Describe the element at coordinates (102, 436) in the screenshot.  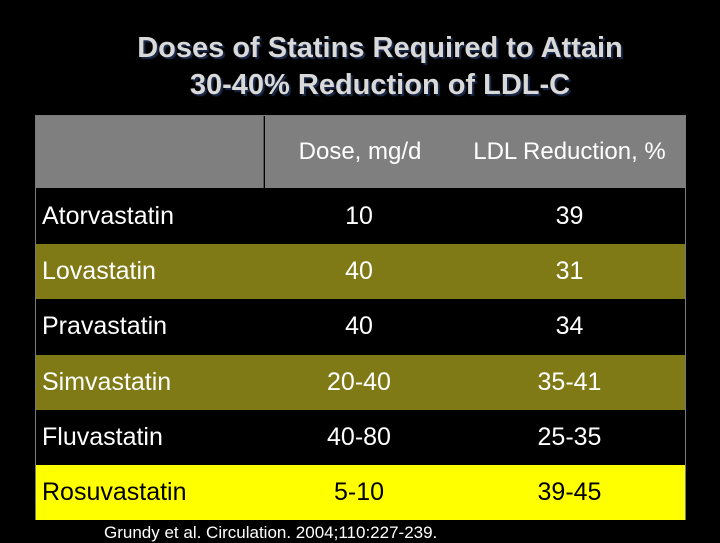
I see `drug-name-cell: Fluvastatin` at that location.